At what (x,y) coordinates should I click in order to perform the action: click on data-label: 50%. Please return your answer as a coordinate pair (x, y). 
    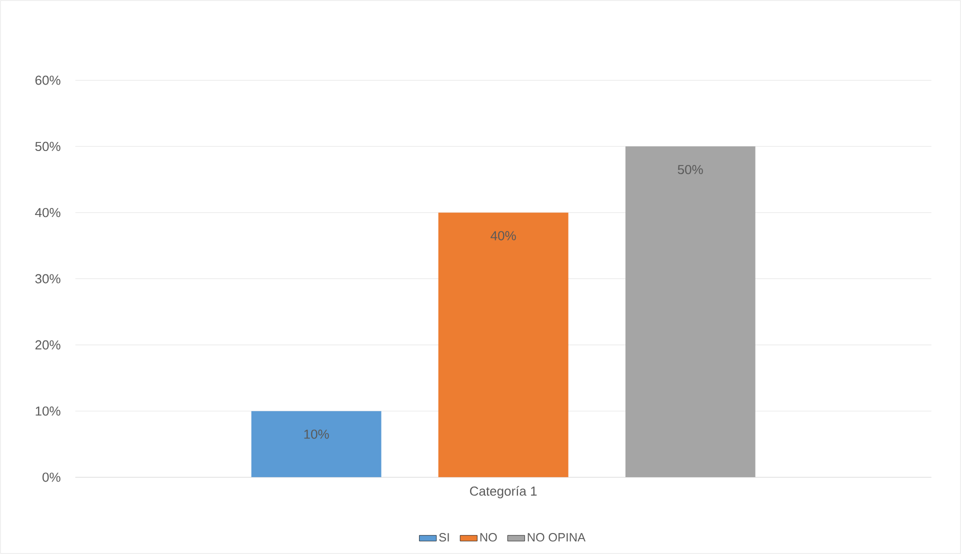
    Looking at the image, I should click on (690, 169).